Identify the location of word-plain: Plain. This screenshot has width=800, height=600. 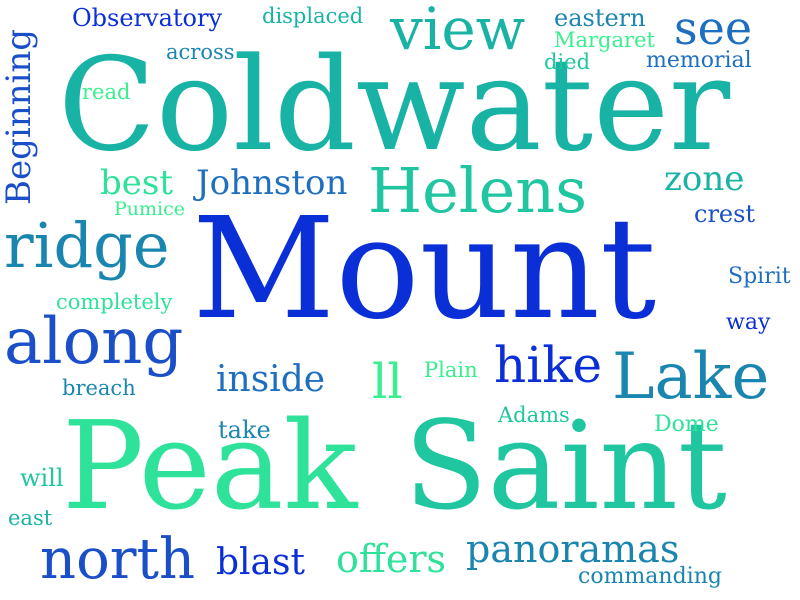
(451, 370).